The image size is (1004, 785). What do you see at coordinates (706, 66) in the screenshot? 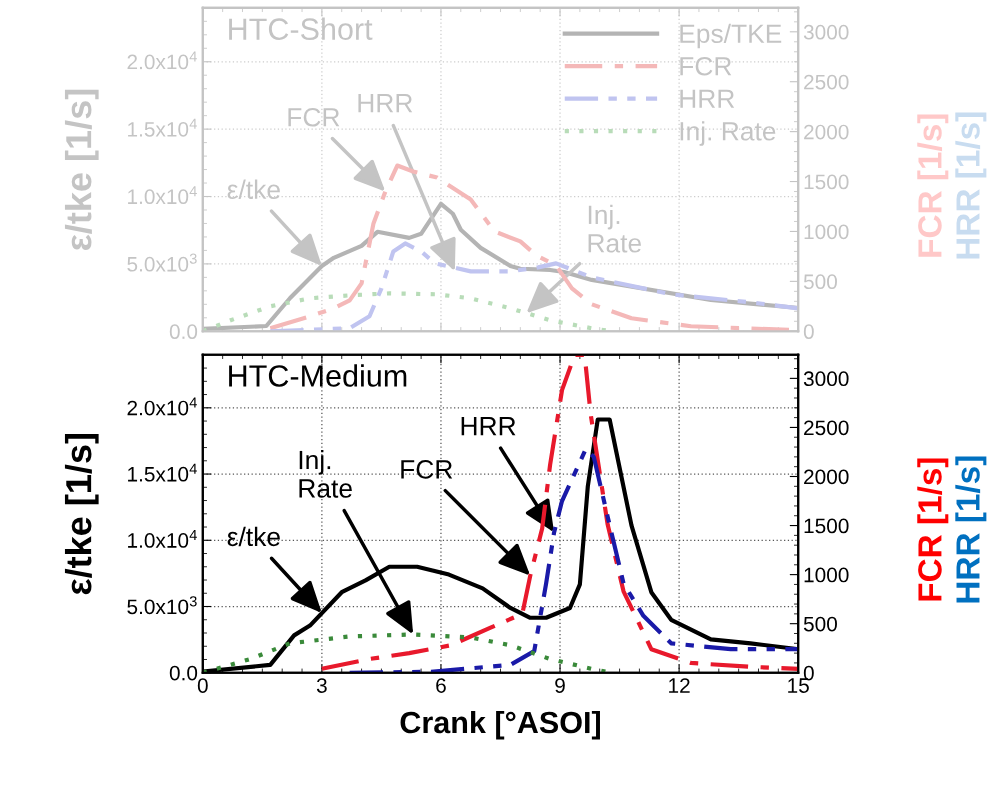
I see `legend-label: FCR` at bounding box center [706, 66].